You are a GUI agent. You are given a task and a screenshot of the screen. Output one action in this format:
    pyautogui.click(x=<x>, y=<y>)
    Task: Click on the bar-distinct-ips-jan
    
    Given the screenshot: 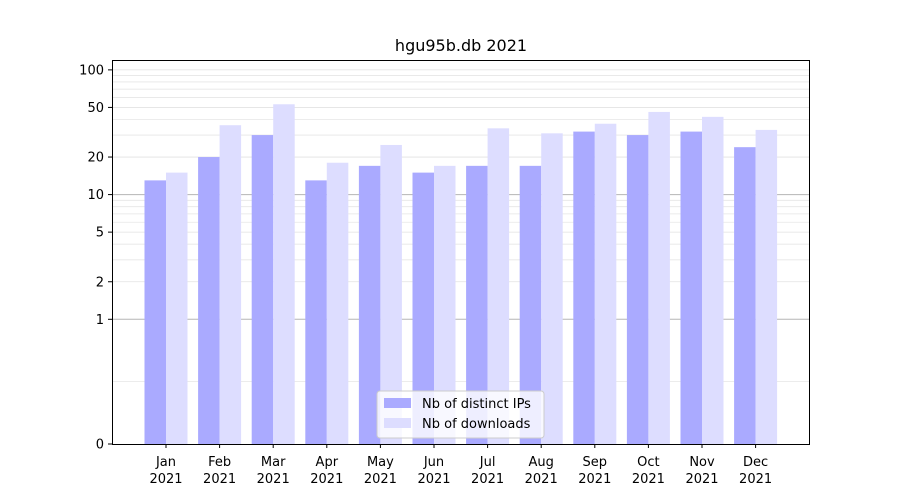 What is the action you would take?
    pyautogui.click(x=155, y=312)
    